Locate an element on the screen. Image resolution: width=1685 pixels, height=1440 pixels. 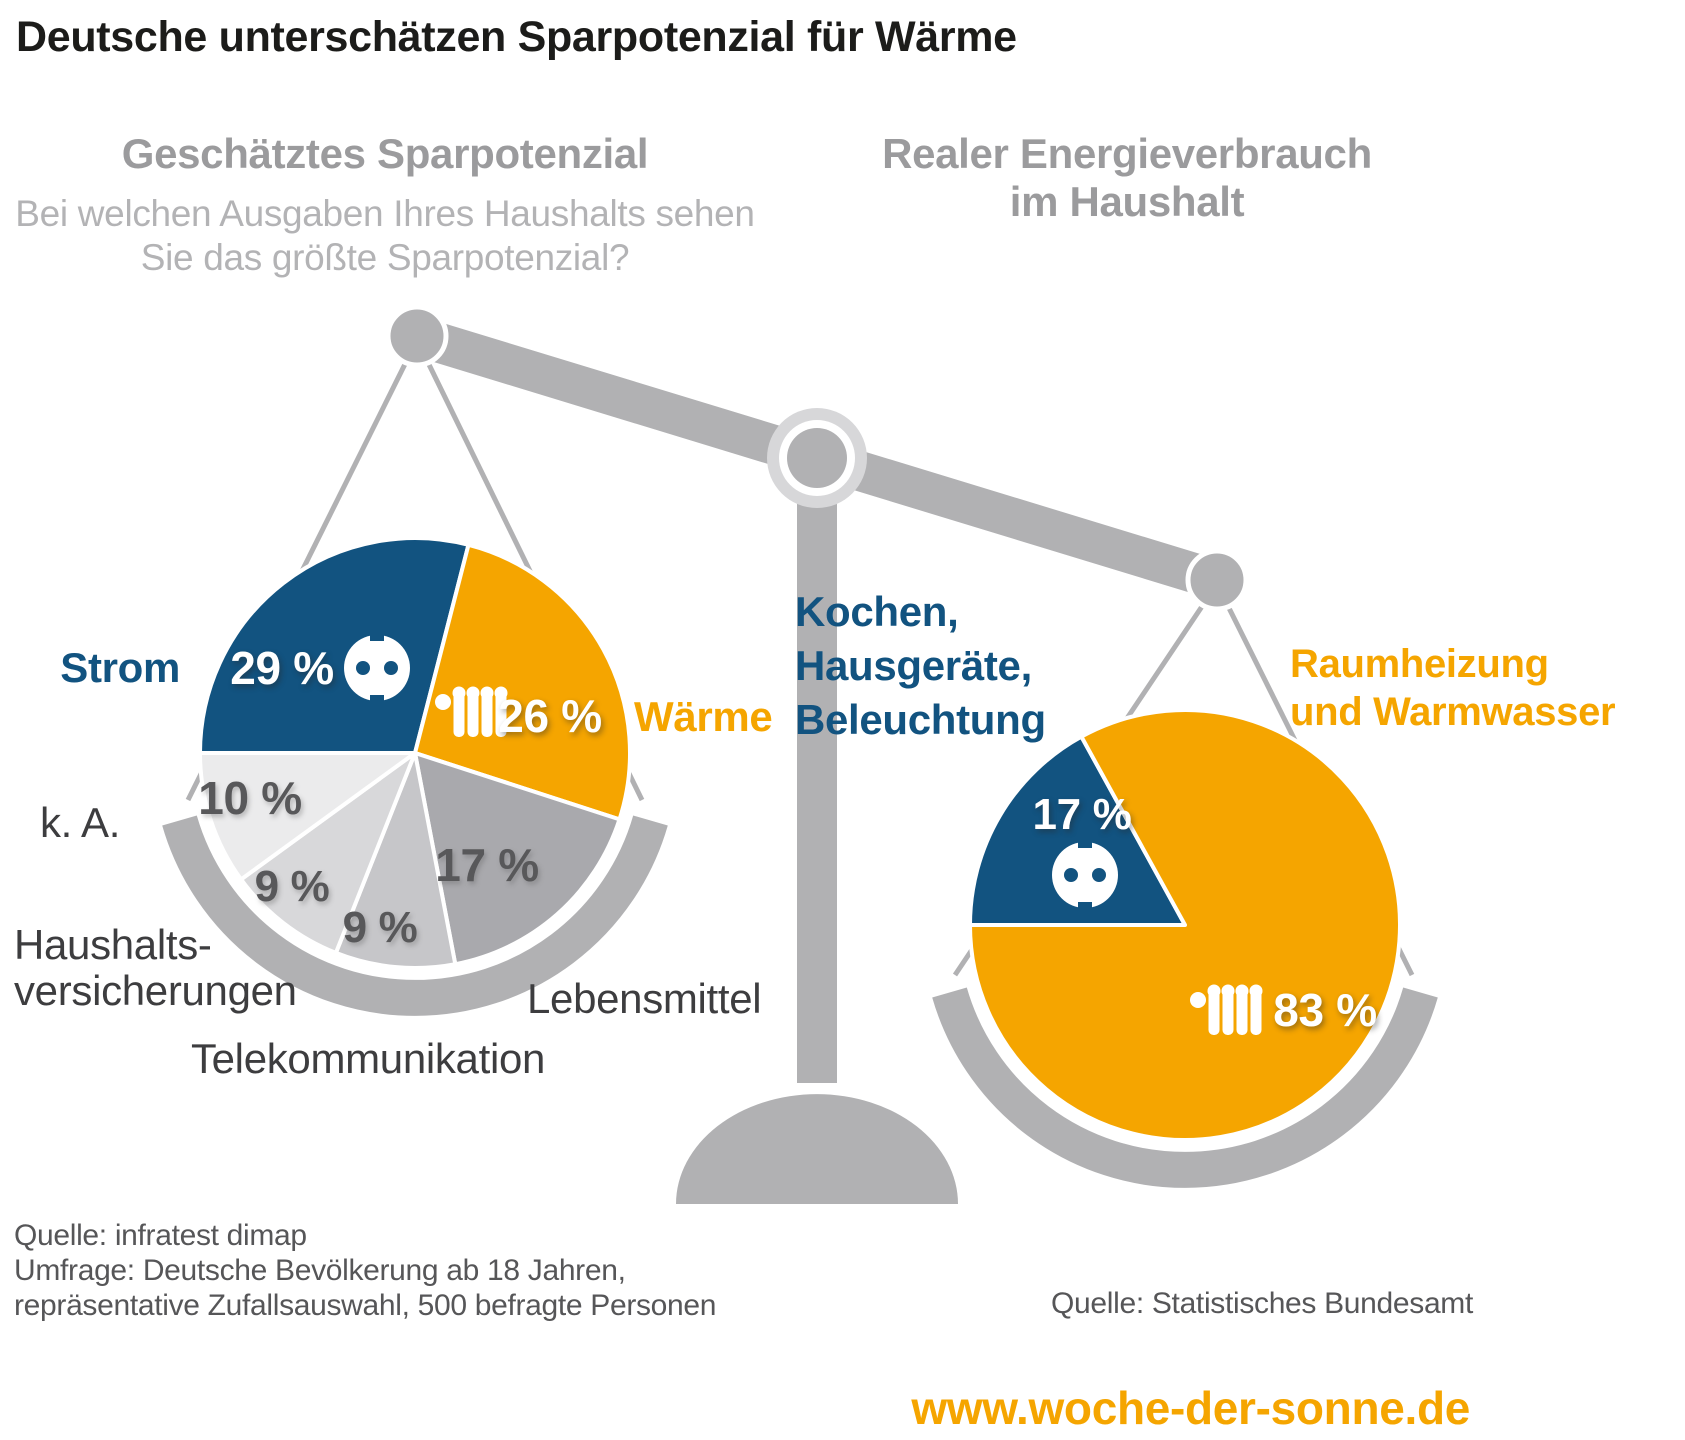
slice-label-raumheizung-warmwasser: Raumheizung und Warmwasser is located at coordinates (1453, 688).